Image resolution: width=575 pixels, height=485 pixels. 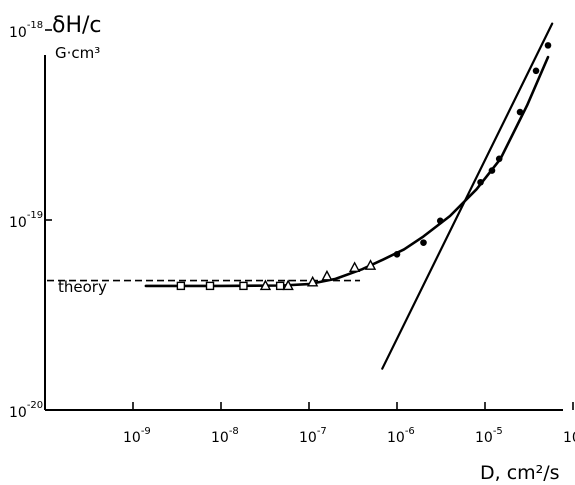 I want to click on x-tick-label-3: 10⁻⁶, so click(x=401, y=436).